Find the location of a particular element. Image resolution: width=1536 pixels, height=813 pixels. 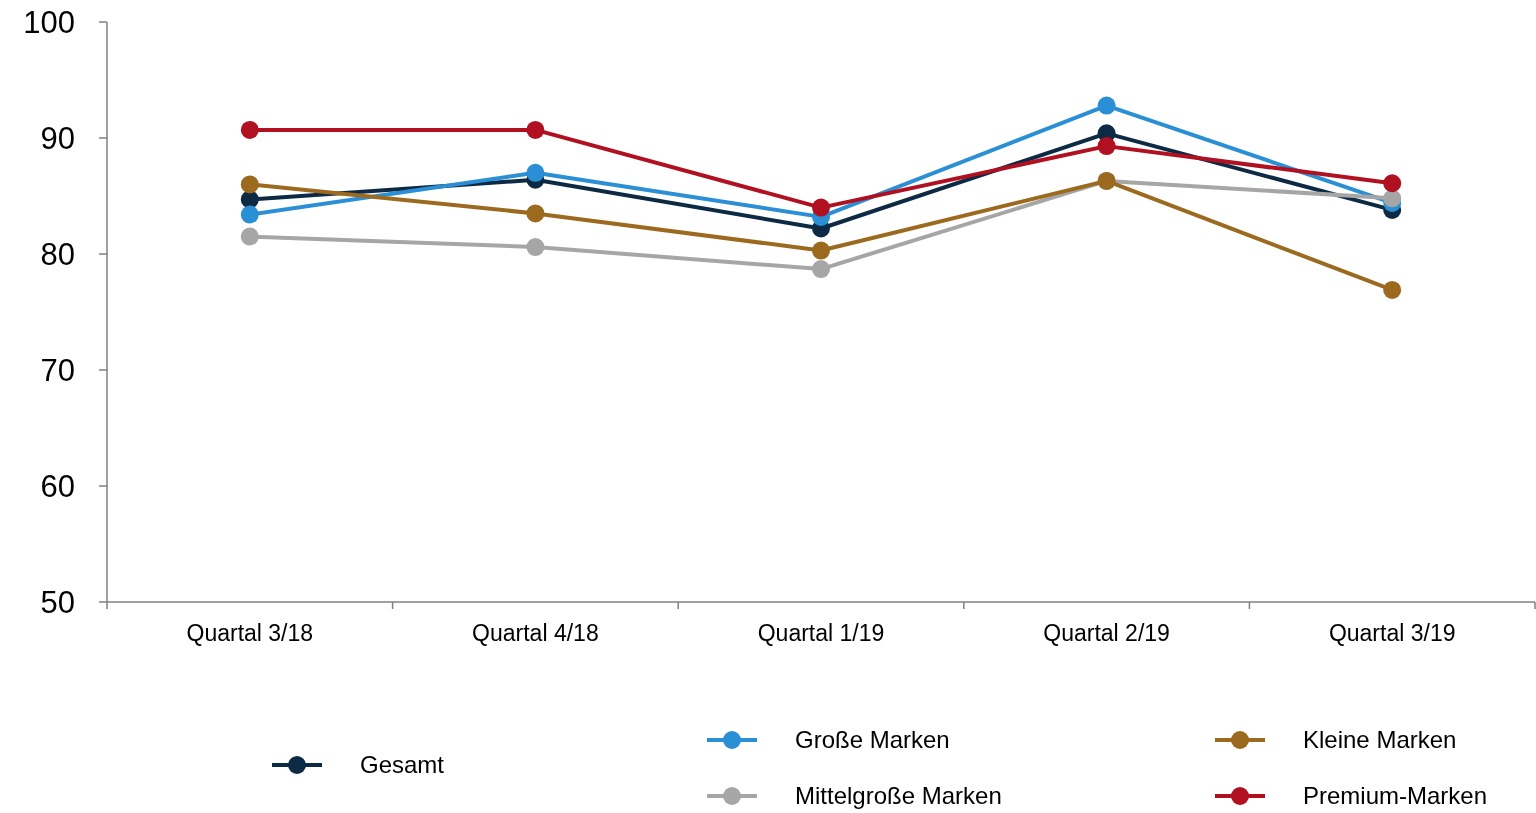

y-tick-label: 50 is located at coordinates (57, 602).